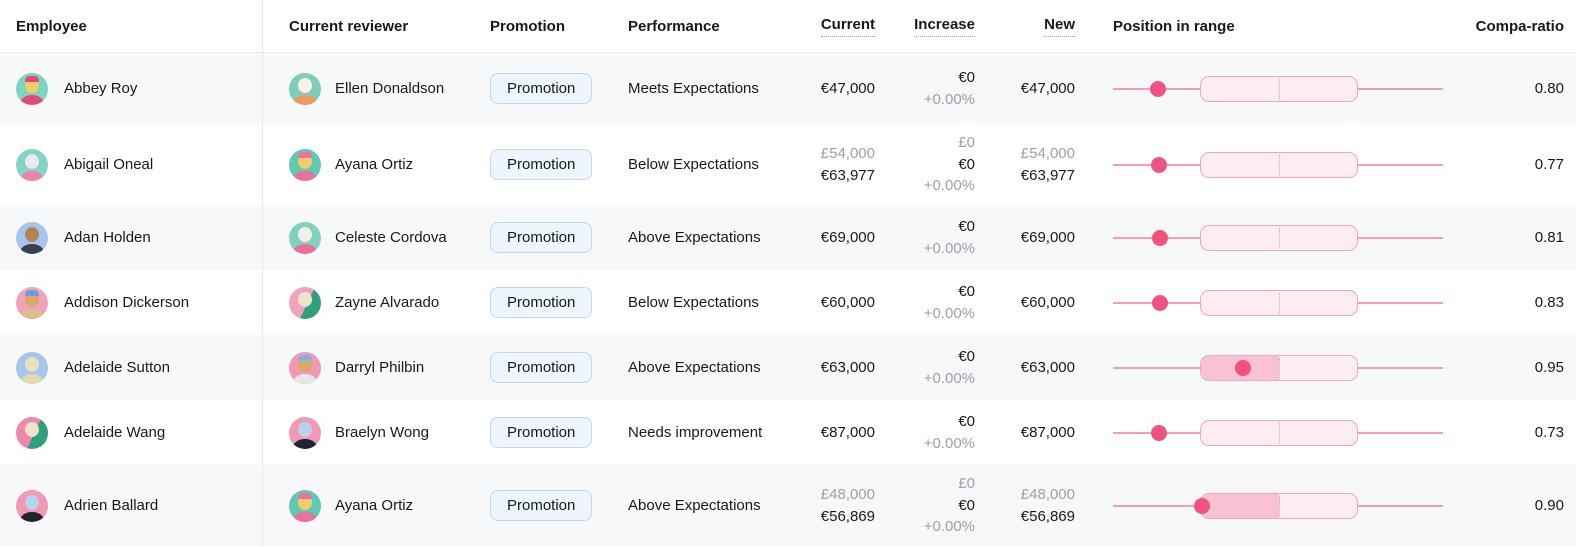  I want to click on new-salary-cell: €69,000, so click(1025, 237).